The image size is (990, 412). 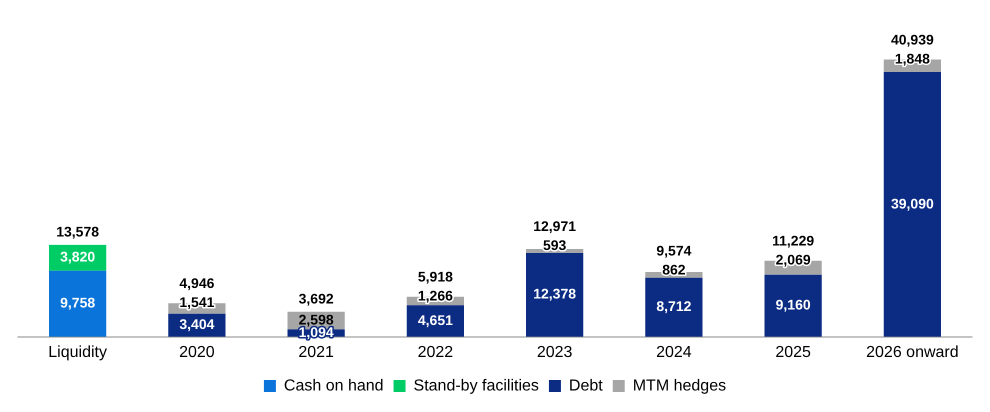 What do you see at coordinates (679, 385) in the screenshot?
I see `legend-label: MTM hedges` at bounding box center [679, 385].